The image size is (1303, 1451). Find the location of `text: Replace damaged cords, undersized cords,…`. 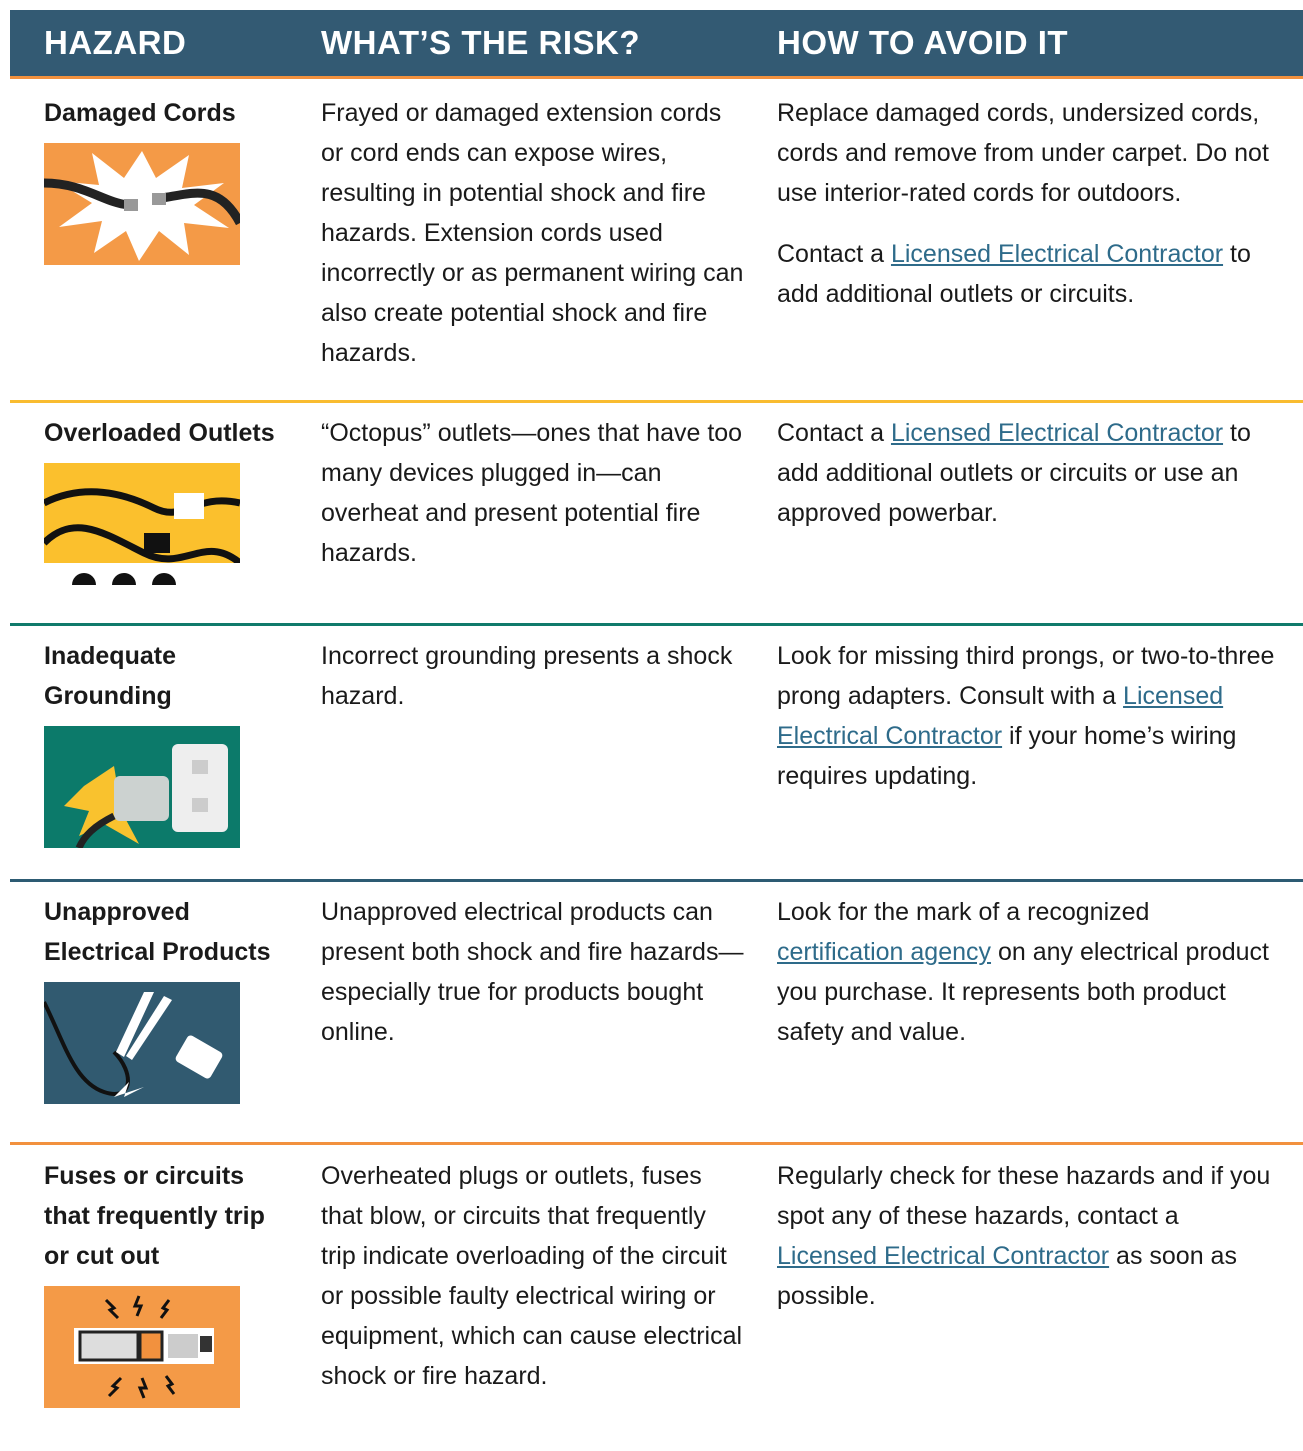

text: Replace damaged cords, undersized cords,… is located at coordinates (1023, 153).